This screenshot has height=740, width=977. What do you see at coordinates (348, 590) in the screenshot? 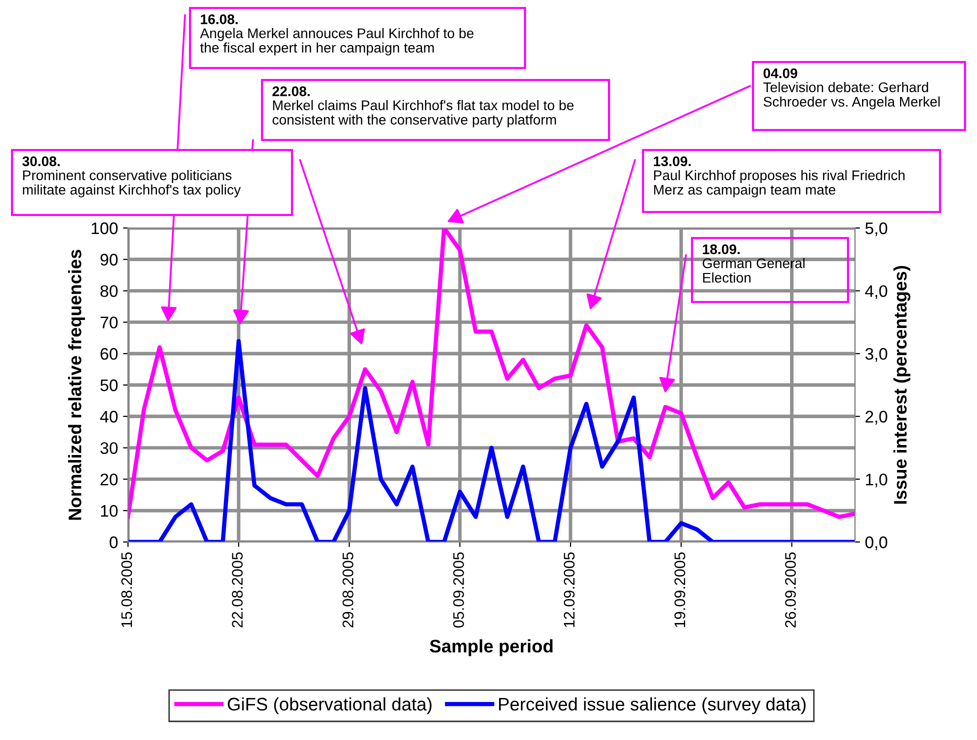
I see `x-tick-label: 29.08.2005` at bounding box center [348, 590].